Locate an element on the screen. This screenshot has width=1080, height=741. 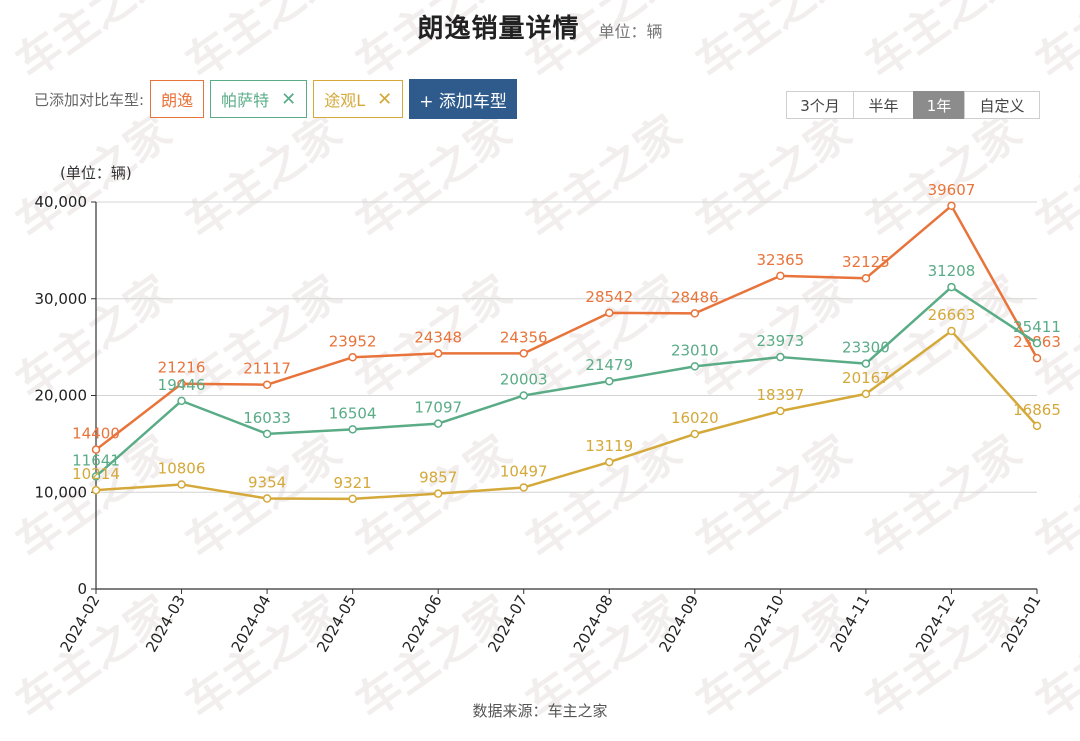
data-label: 19446 is located at coordinates (182, 385).